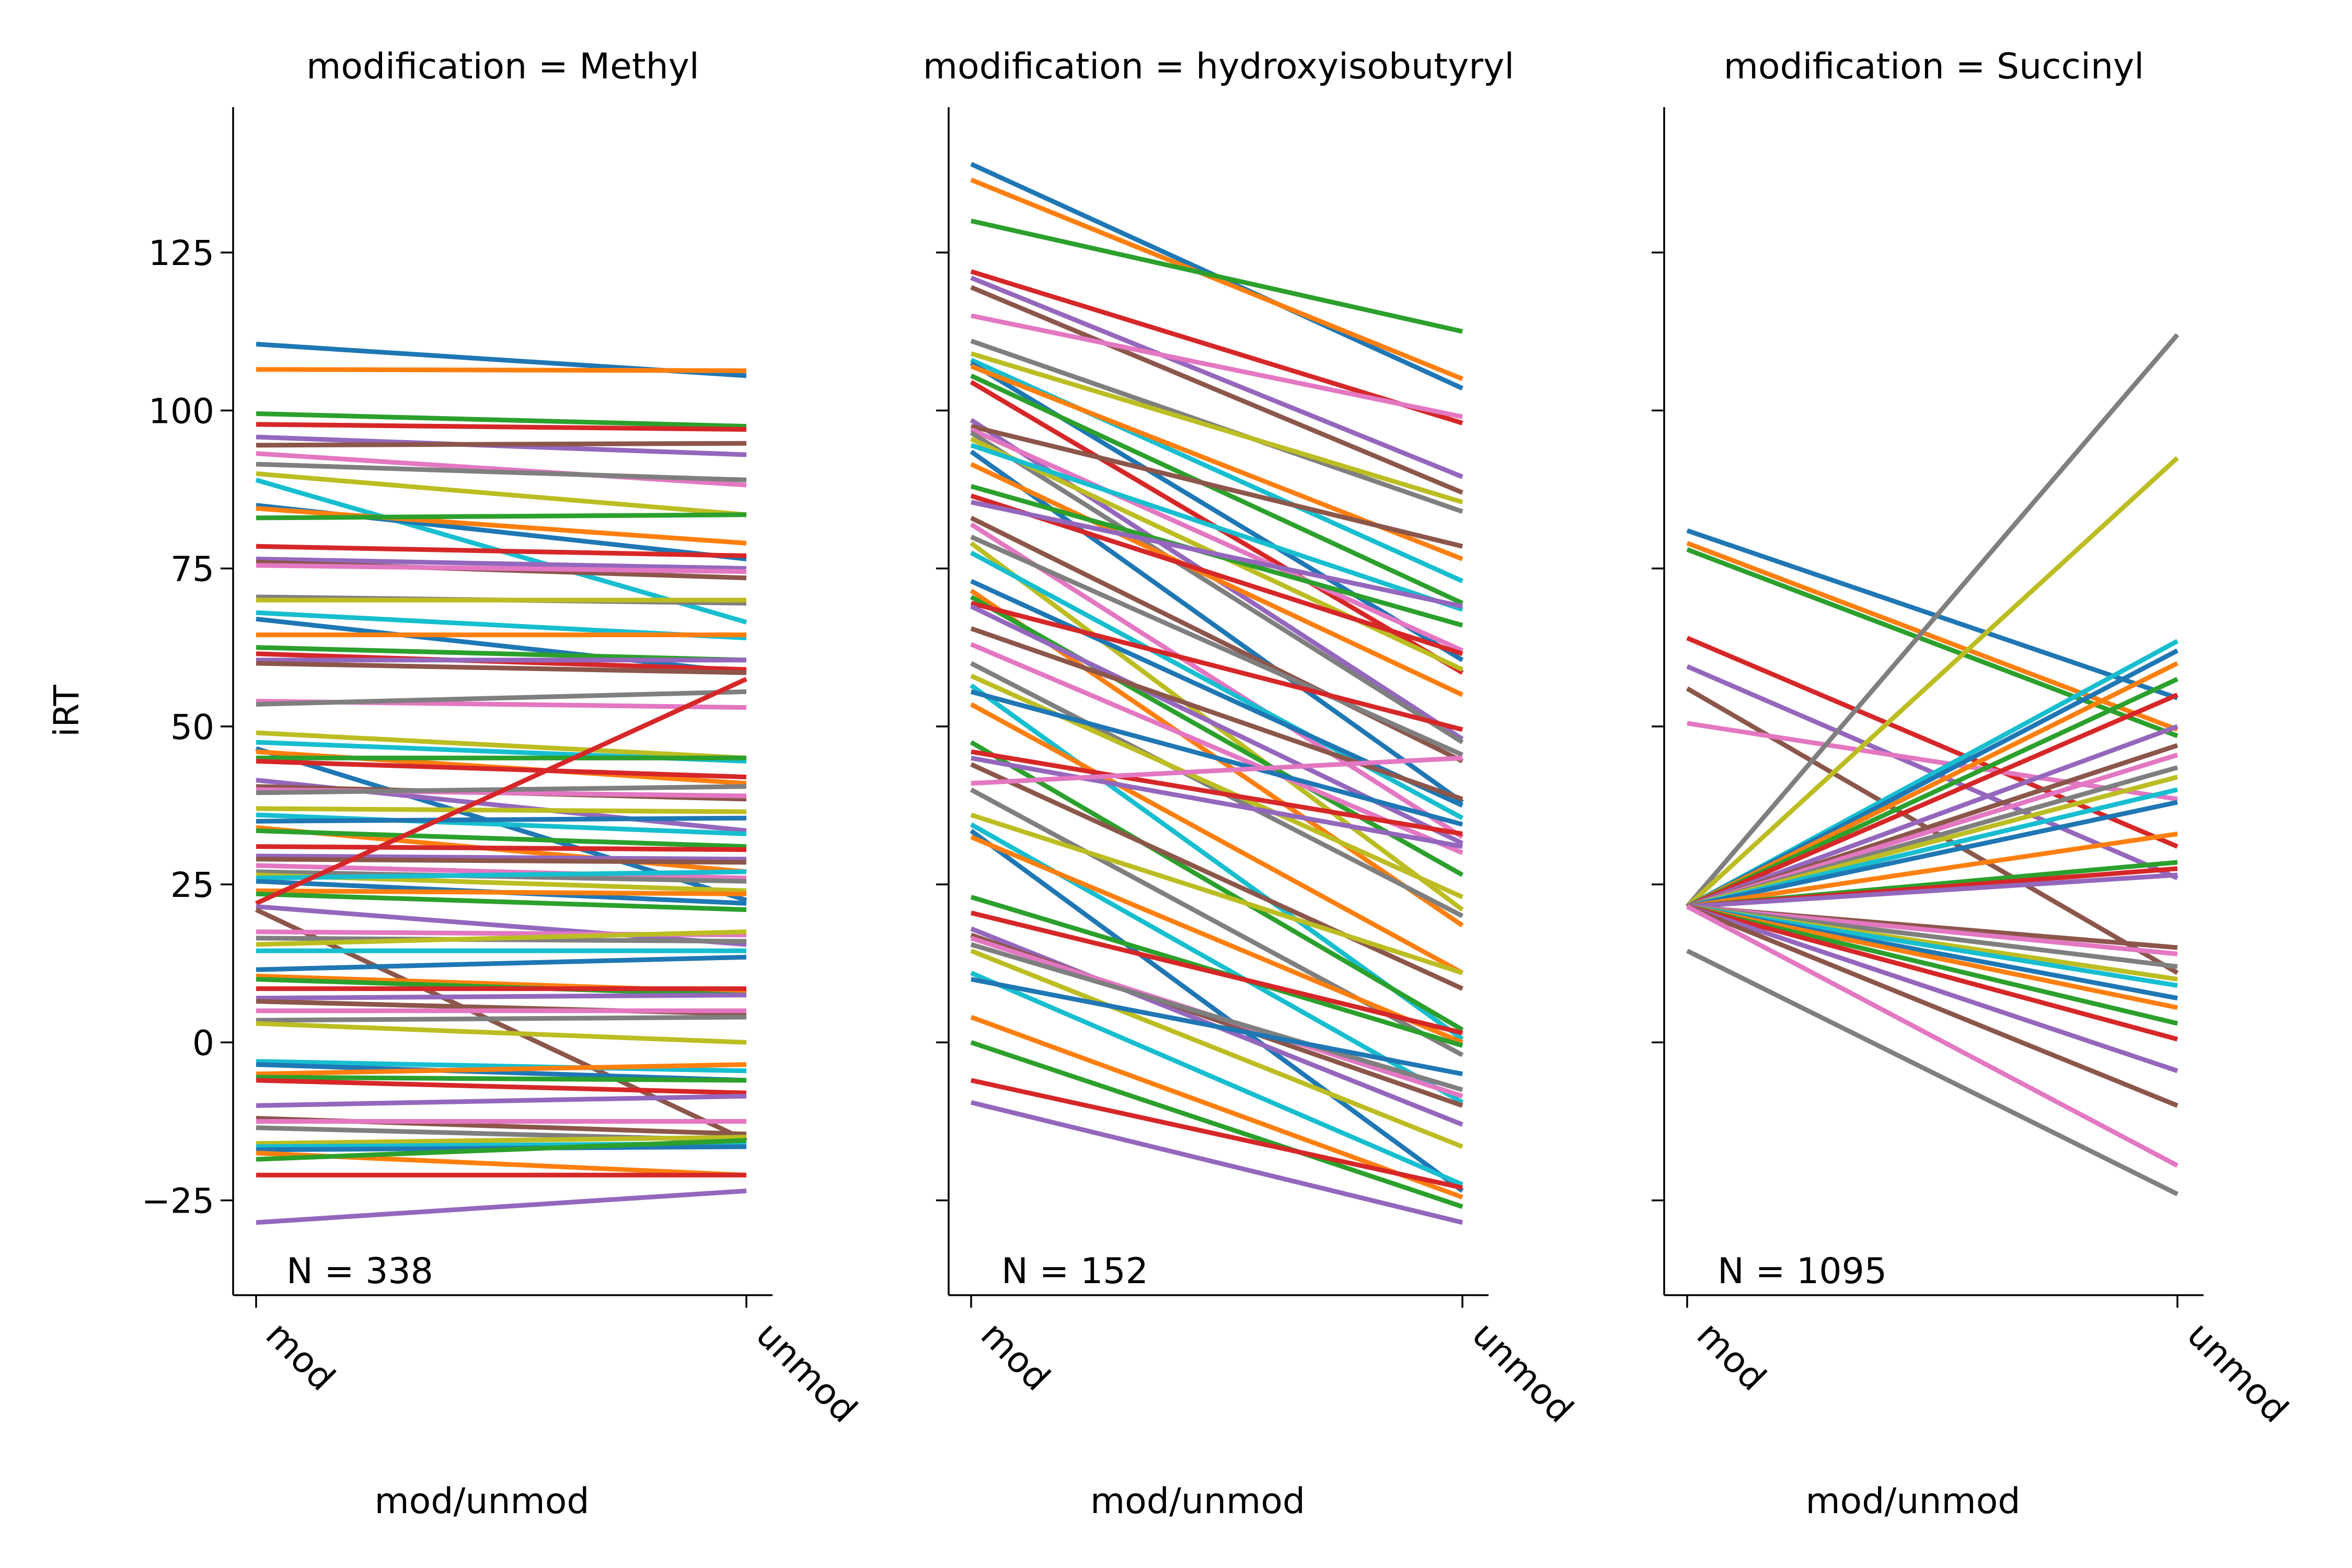  I want to click on sample-count-label: N = 152, so click(1074, 1271).